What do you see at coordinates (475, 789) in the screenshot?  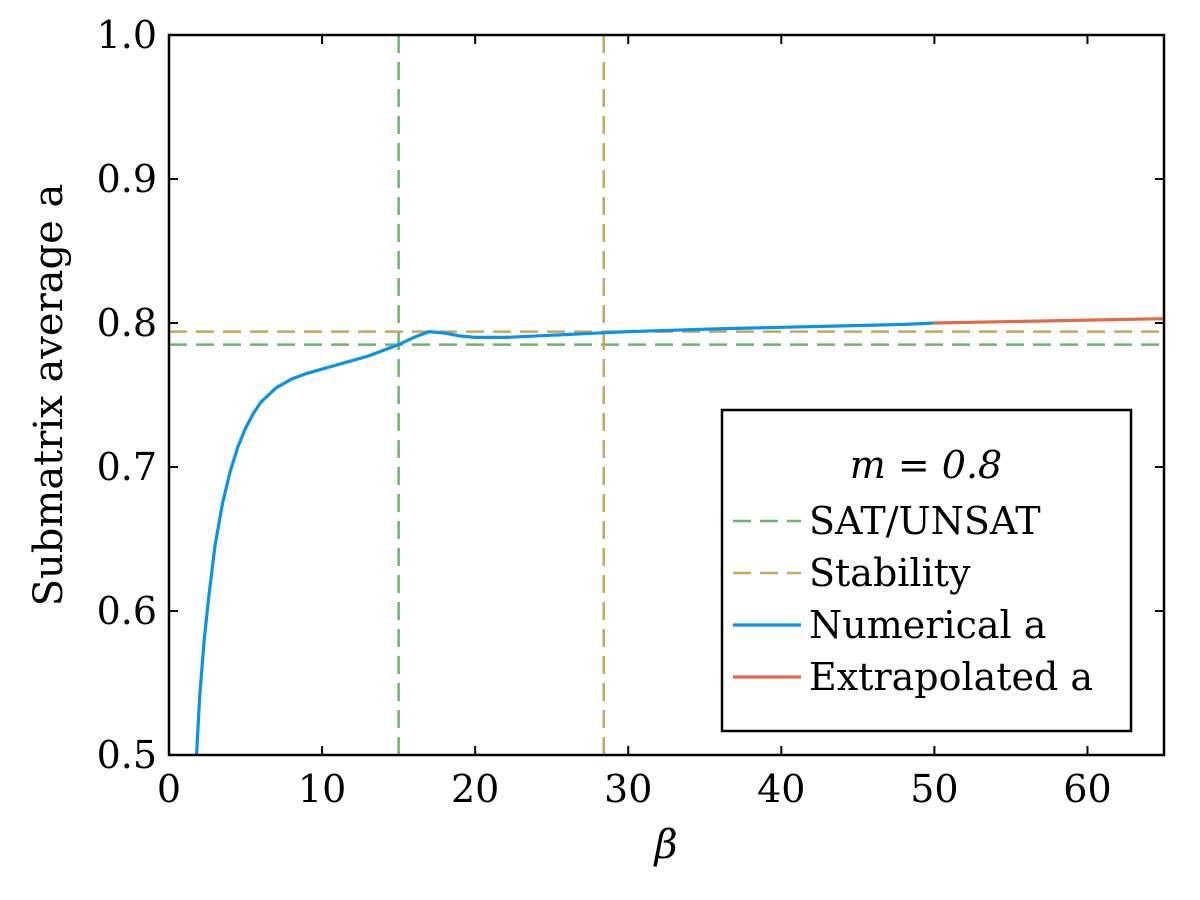 I see `x-tick-label: 20` at bounding box center [475, 789].